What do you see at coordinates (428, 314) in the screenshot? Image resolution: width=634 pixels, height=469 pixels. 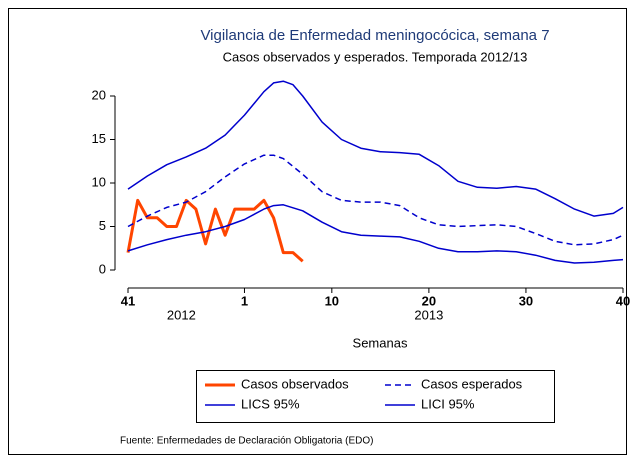 I see `year-label: 2013` at bounding box center [428, 314].